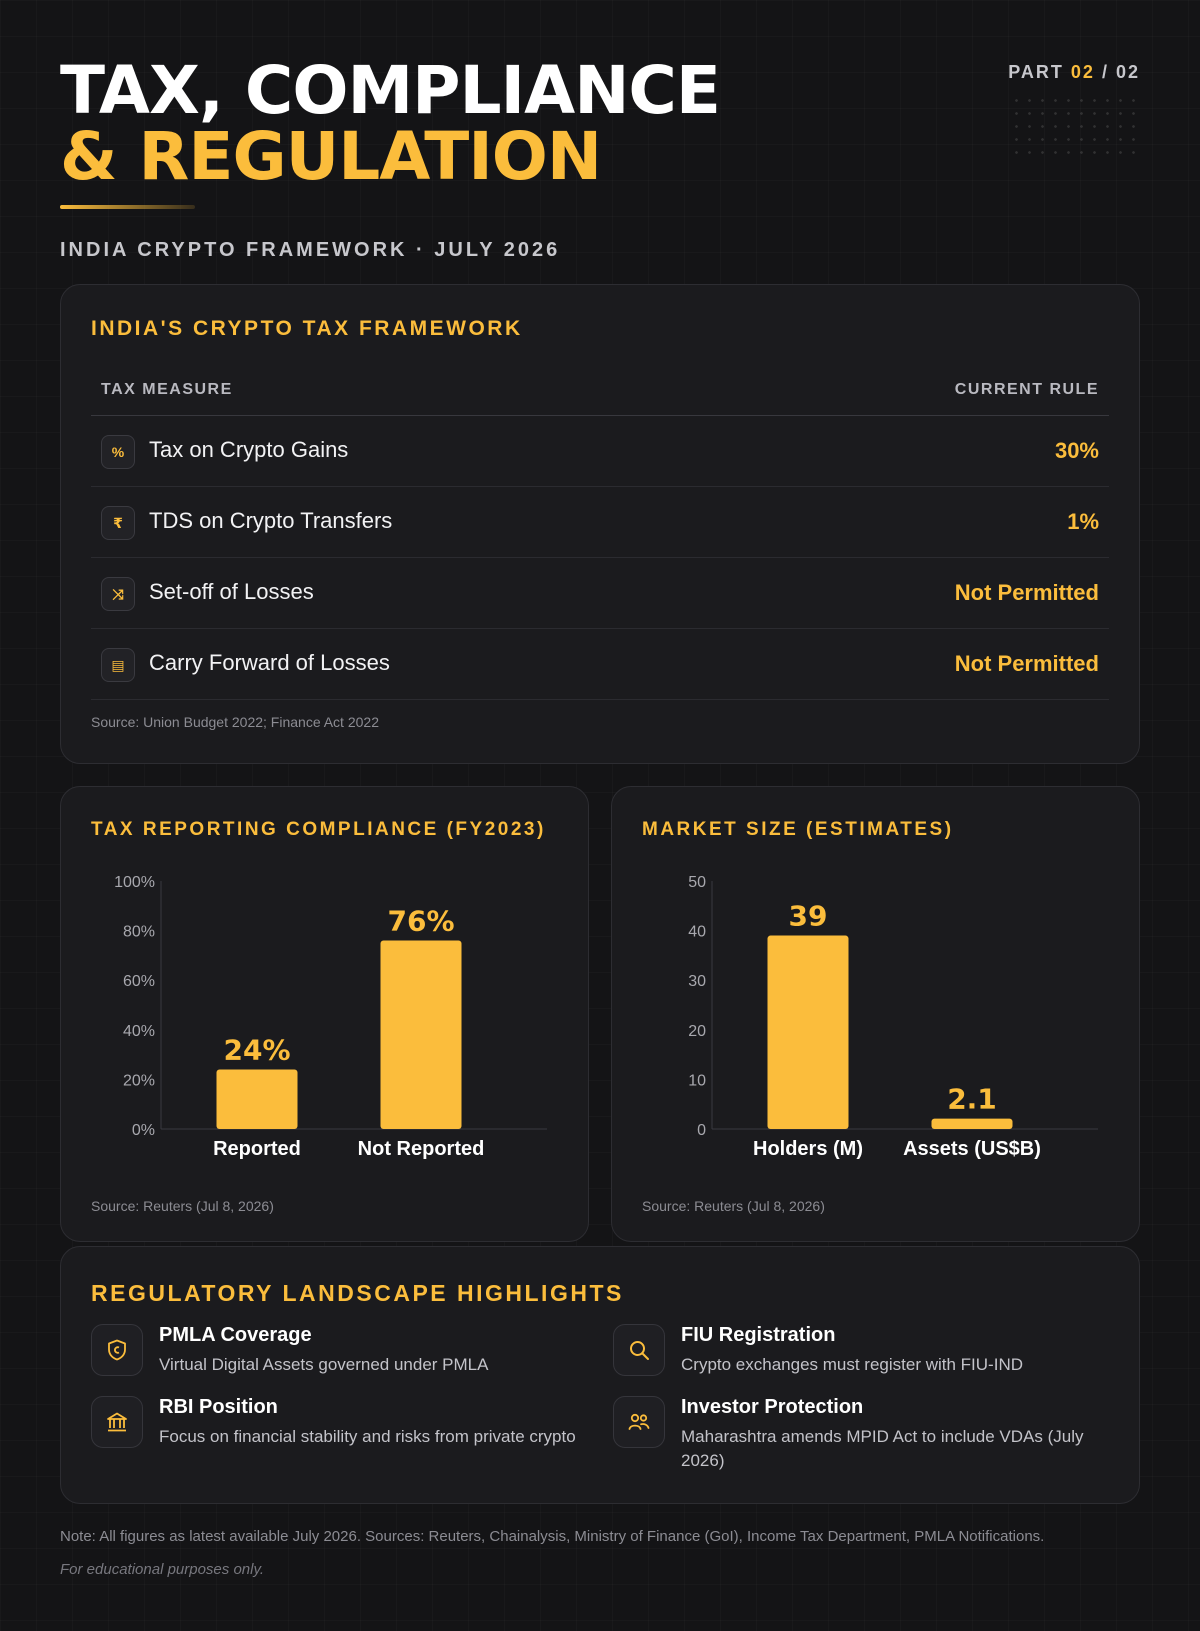  What do you see at coordinates (697, 882) in the screenshot?
I see `y-tick-label: 50` at bounding box center [697, 882].